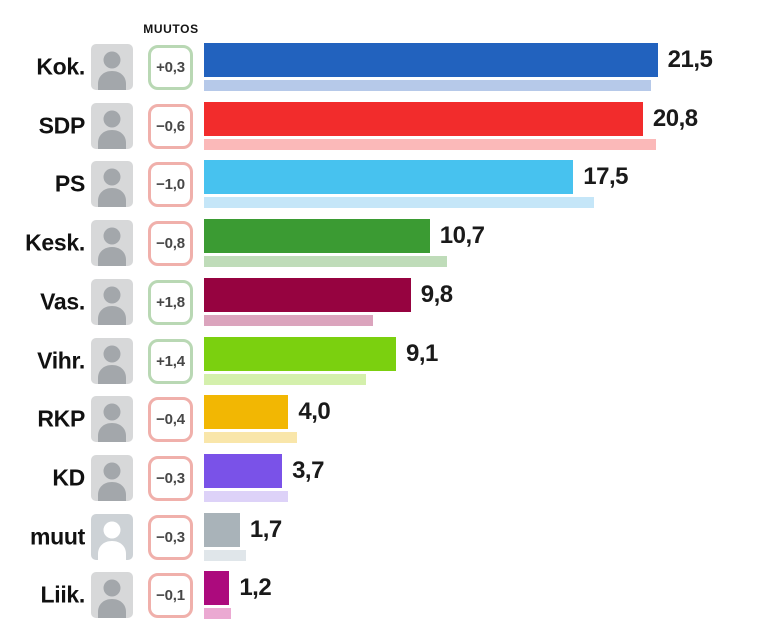  I want to click on party-row: Kok. +0,3 21,5, so click(383, 67).